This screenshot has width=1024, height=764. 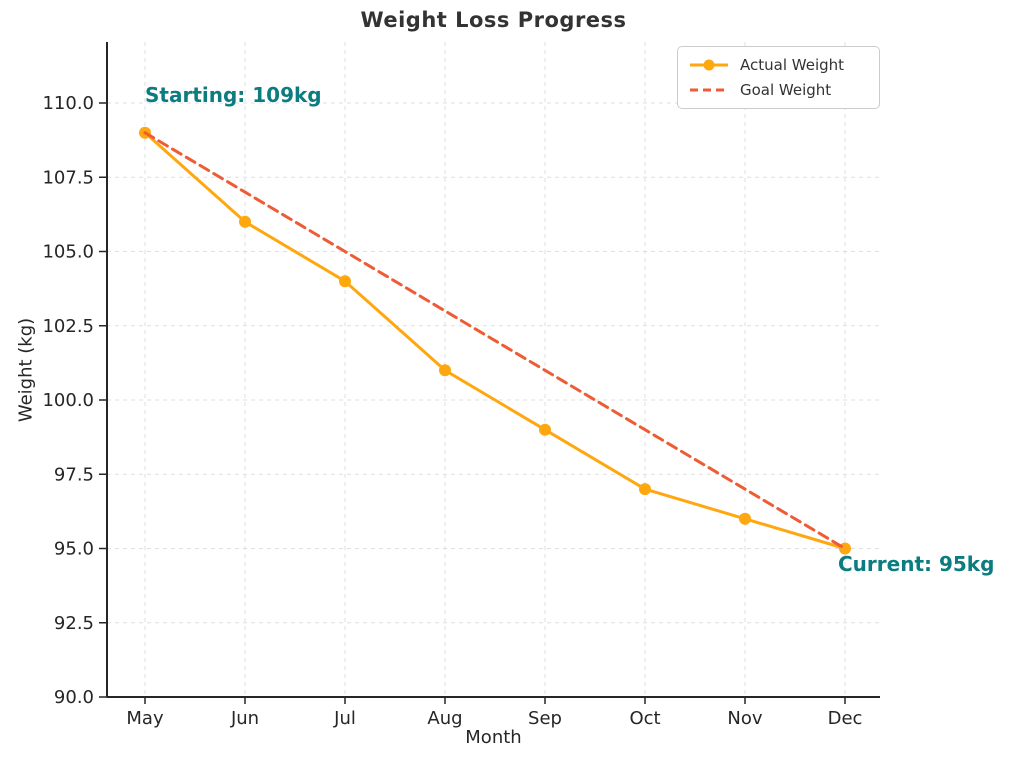 I want to click on y-axis-title: Weight (kg), so click(x=26, y=370).